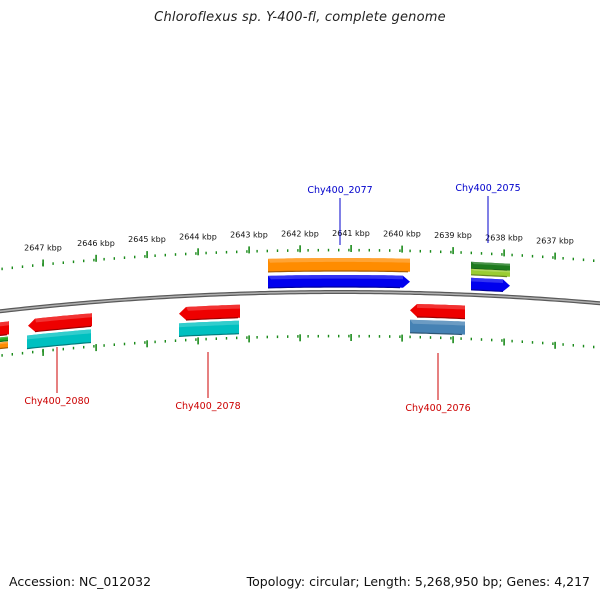 This screenshot has height=600, width=600. I want to click on gene-label-chy400_2075: Chy400_2075, so click(488, 213).